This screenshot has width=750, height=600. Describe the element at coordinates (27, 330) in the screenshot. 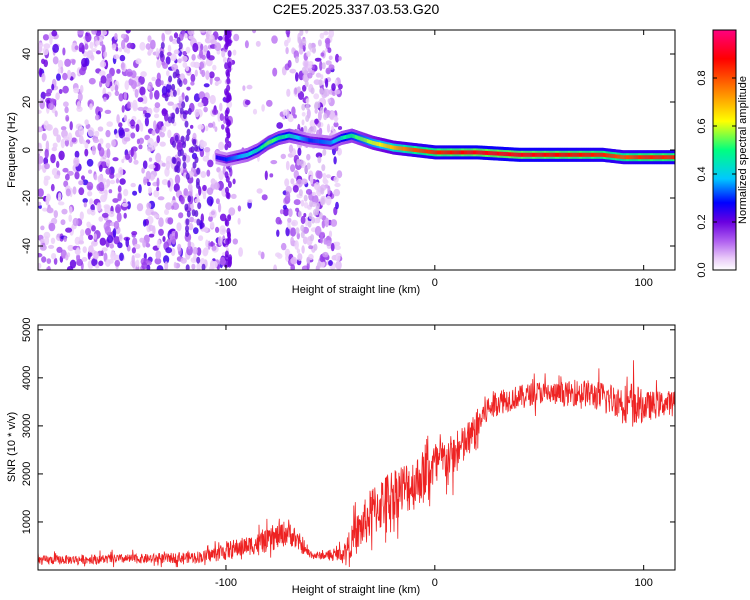

I see `snr-y-tick-label: 5000` at that location.